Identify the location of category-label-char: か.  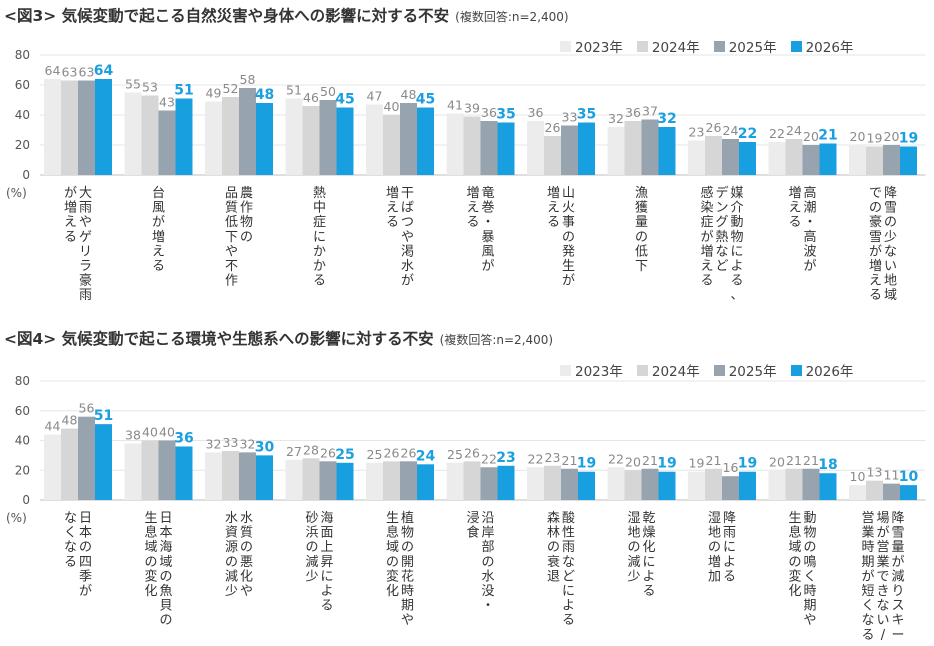
(319, 251).